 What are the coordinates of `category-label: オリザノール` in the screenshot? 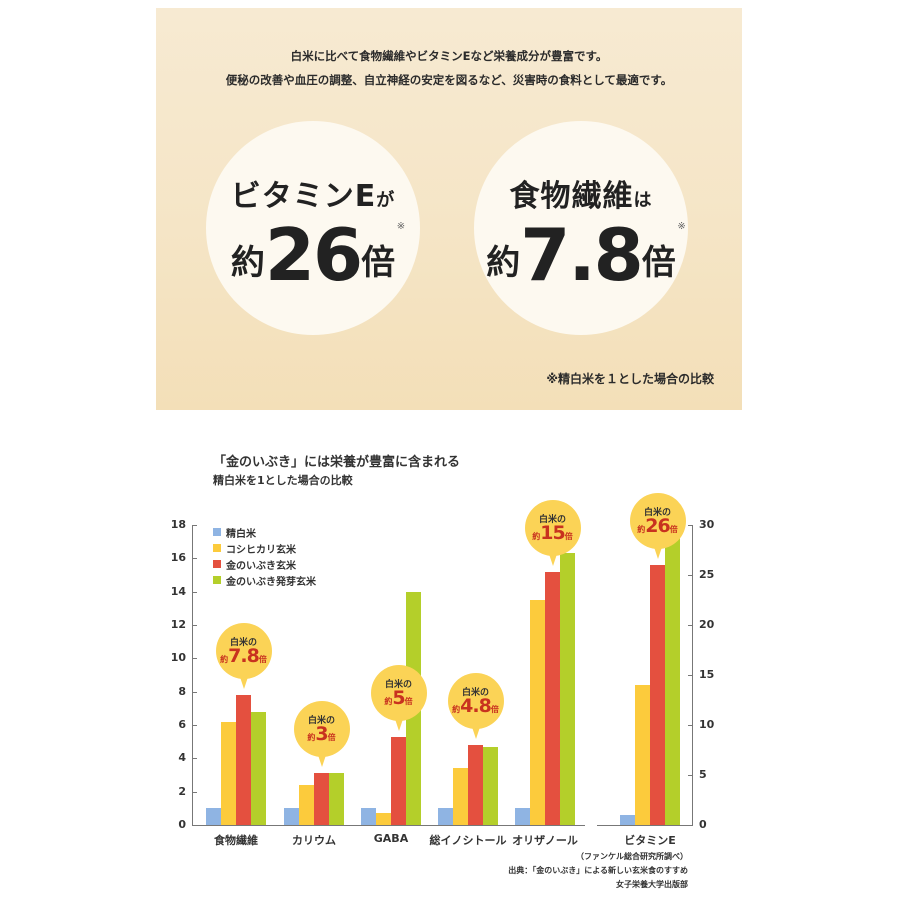 It's located at (545, 840).